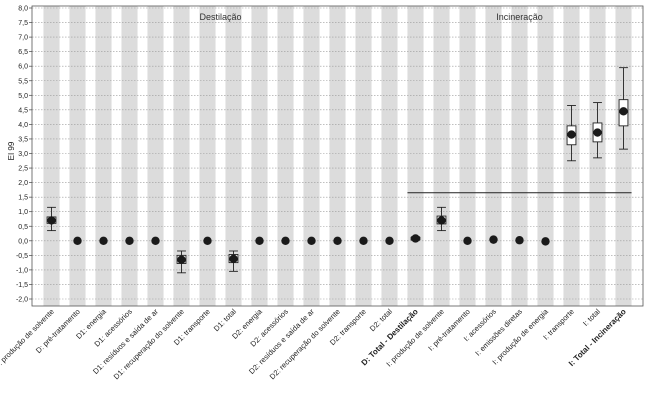 The image size is (652, 408). Describe the element at coordinates (23, 169) in the screenshot. I see `y-tick-label: 2,5` at that location.